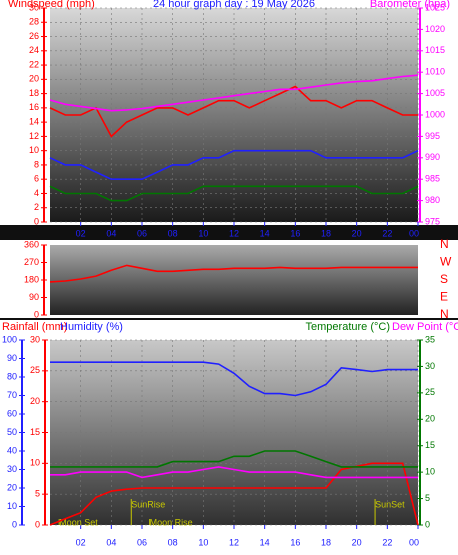  Describe the element at coordinates (430, 472) in the screenshot. I see `y2-tick-label: 10` at that location.